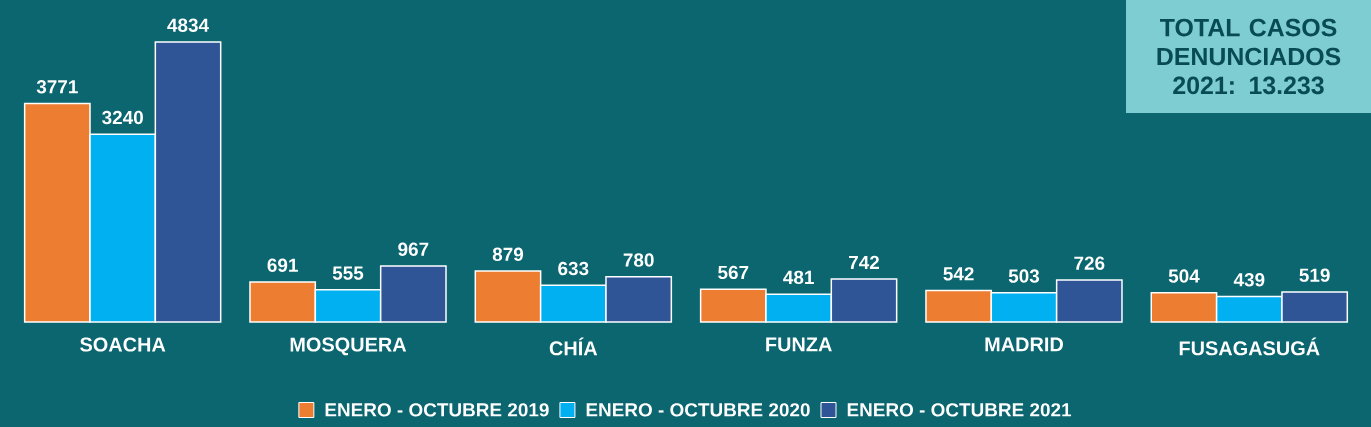  Describe the element at coordinates (1249, 346) in the screenshot. I see `x-tick-label: FUSAGASUGÁ` at that location.